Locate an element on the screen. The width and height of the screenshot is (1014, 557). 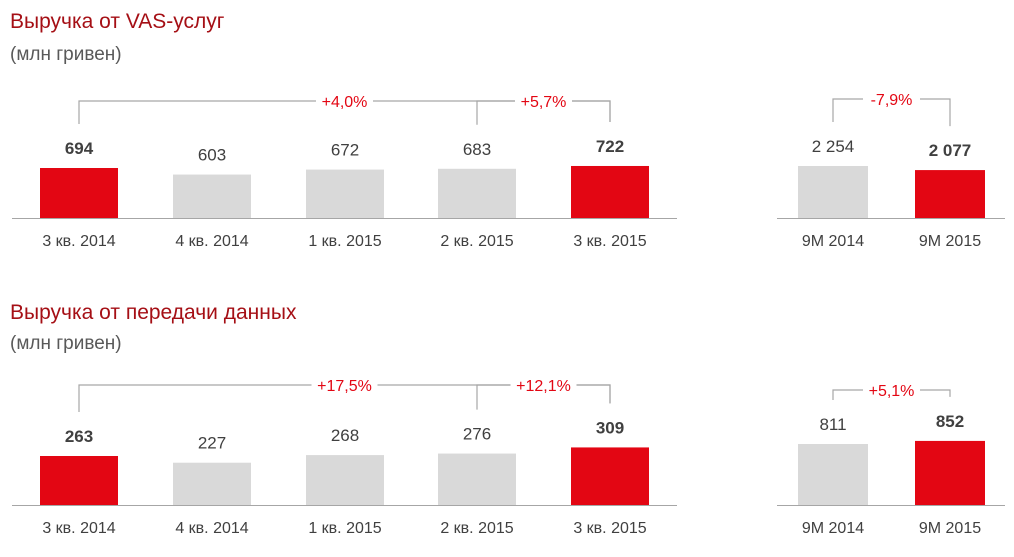
chart-1-ytd-value-label-1: 2 254 is located at coordinates (833, 146).